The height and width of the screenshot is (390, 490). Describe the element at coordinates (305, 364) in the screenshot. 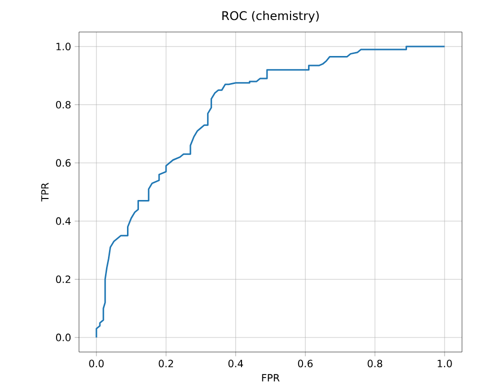

I see `x-tick-label: 0.6` at that location.